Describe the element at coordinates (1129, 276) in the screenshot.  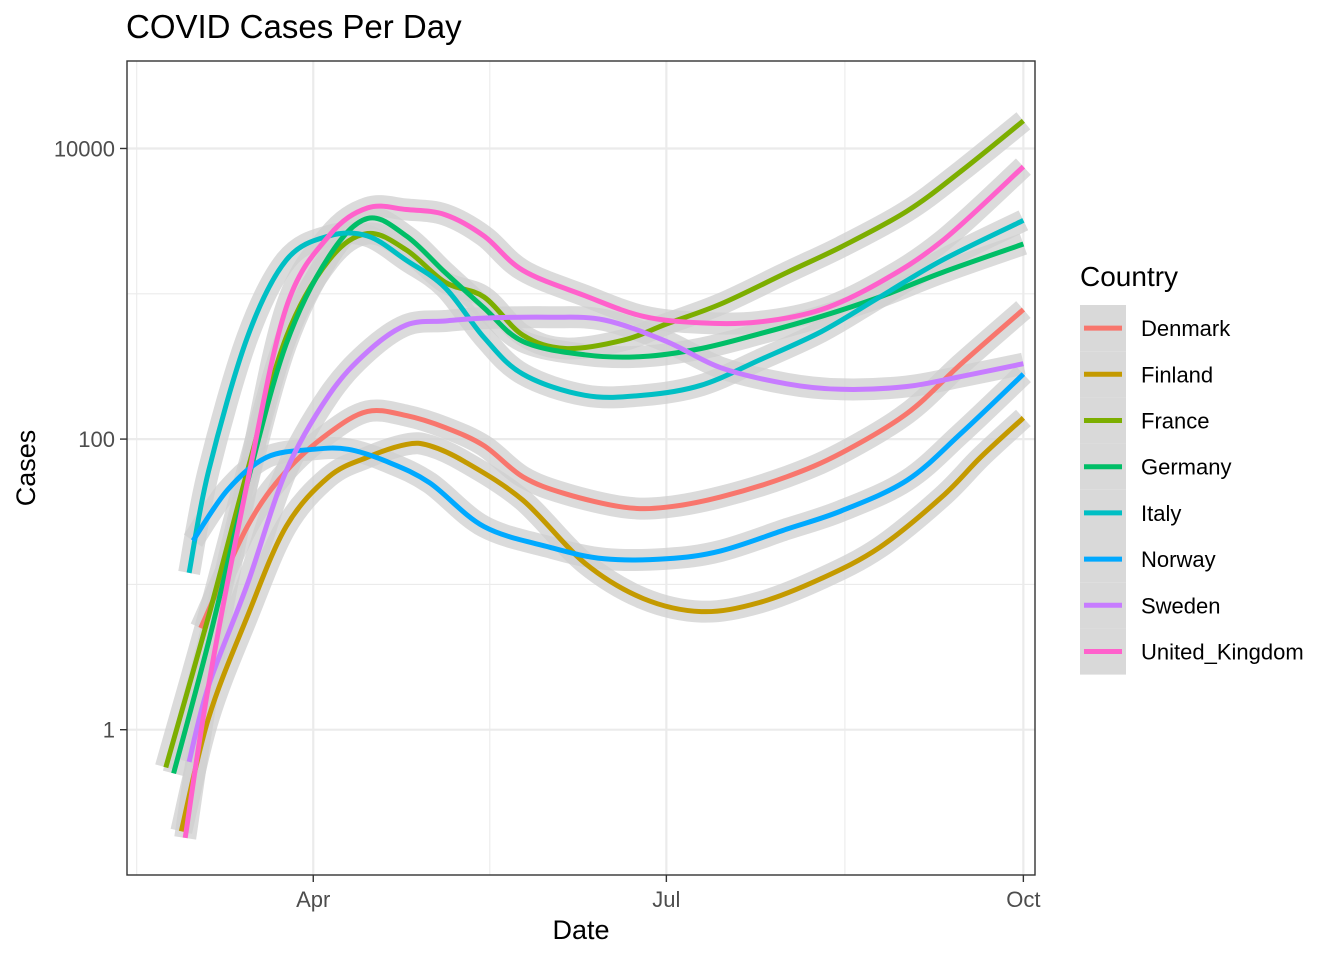
I see `legend-title: Country` at that location.